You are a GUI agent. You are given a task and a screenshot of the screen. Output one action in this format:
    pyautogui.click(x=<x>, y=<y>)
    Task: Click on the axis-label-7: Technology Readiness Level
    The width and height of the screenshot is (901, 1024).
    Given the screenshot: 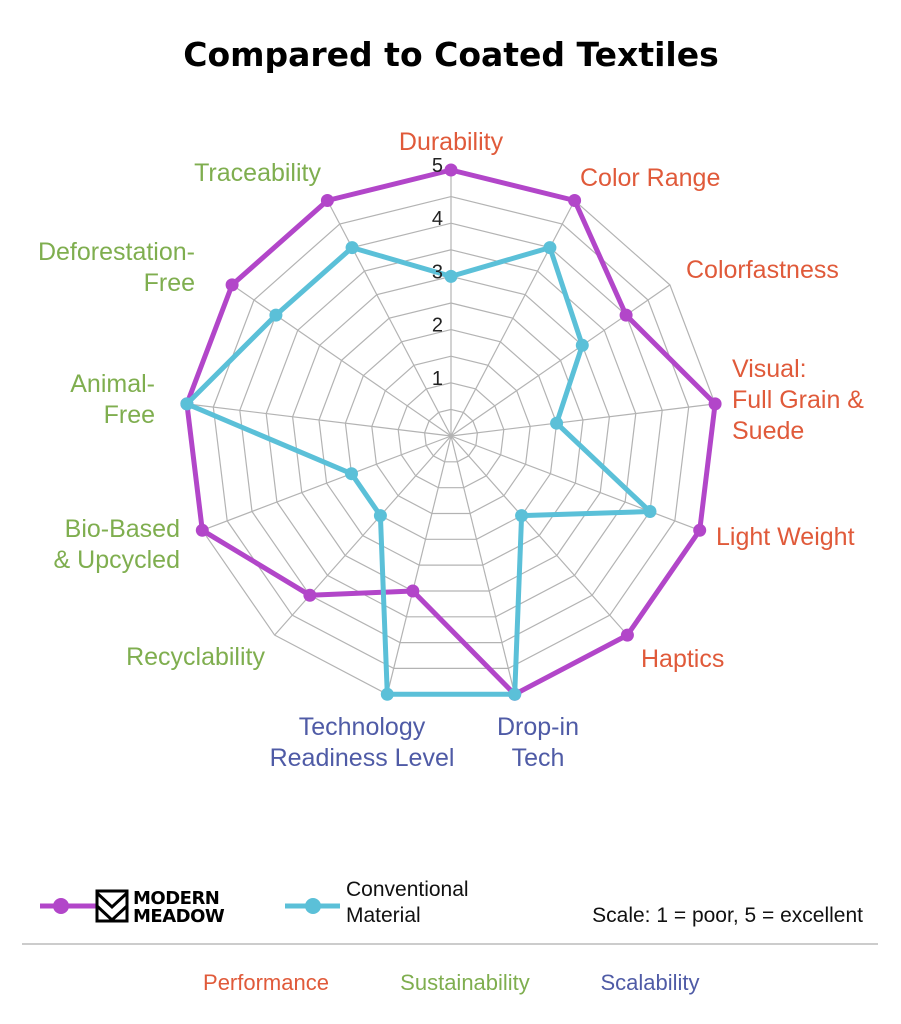 What is the action you would take?
    pyautogui.click(x=362, y=742)
    